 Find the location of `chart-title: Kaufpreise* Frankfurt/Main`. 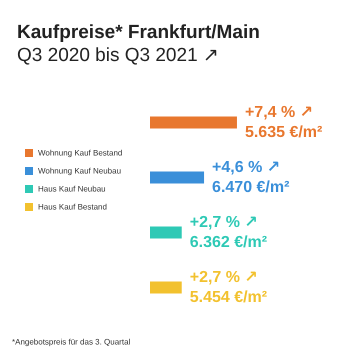

chart-title: Kaufpreise* Frankfurt/Main is located at coordinates (138, 32).